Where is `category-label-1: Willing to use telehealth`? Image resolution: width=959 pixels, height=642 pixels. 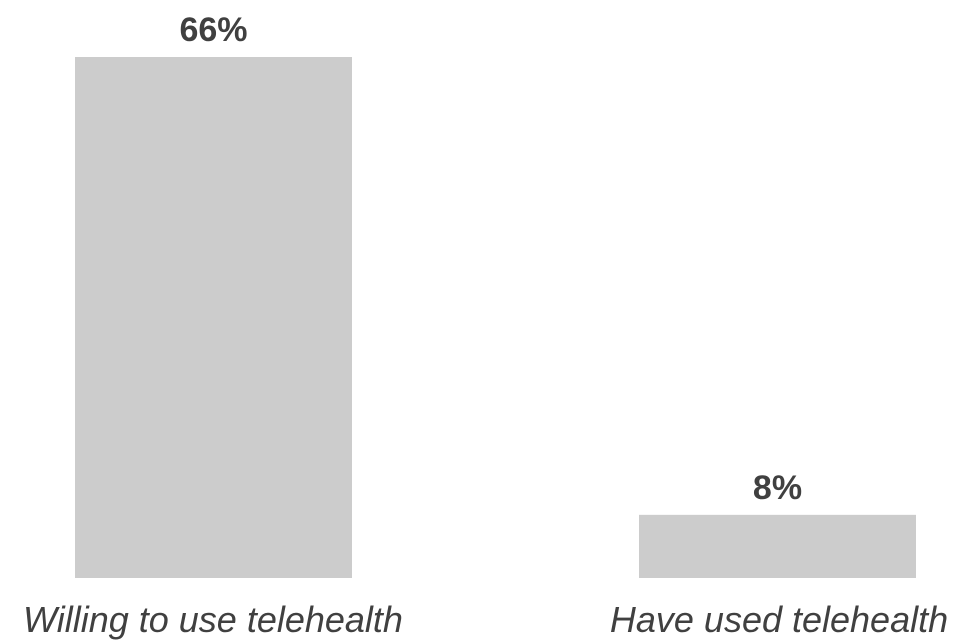
category-label-1: Willing to use telehealth is located at coordinates (213, 619).